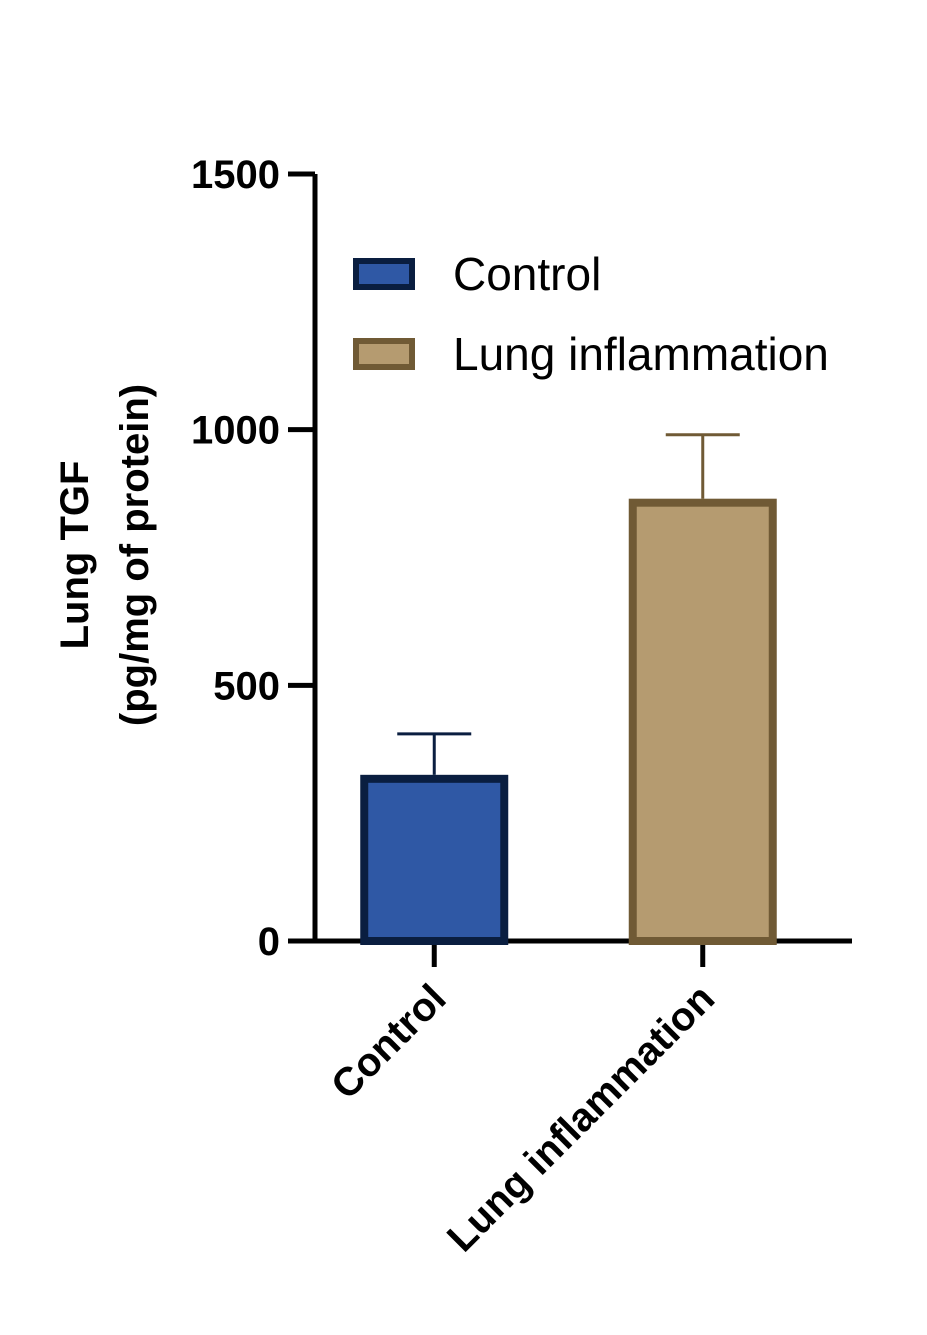 This screenshot has height=1335, width=927. I want to click on legend-label: Control, so click(527, 274).